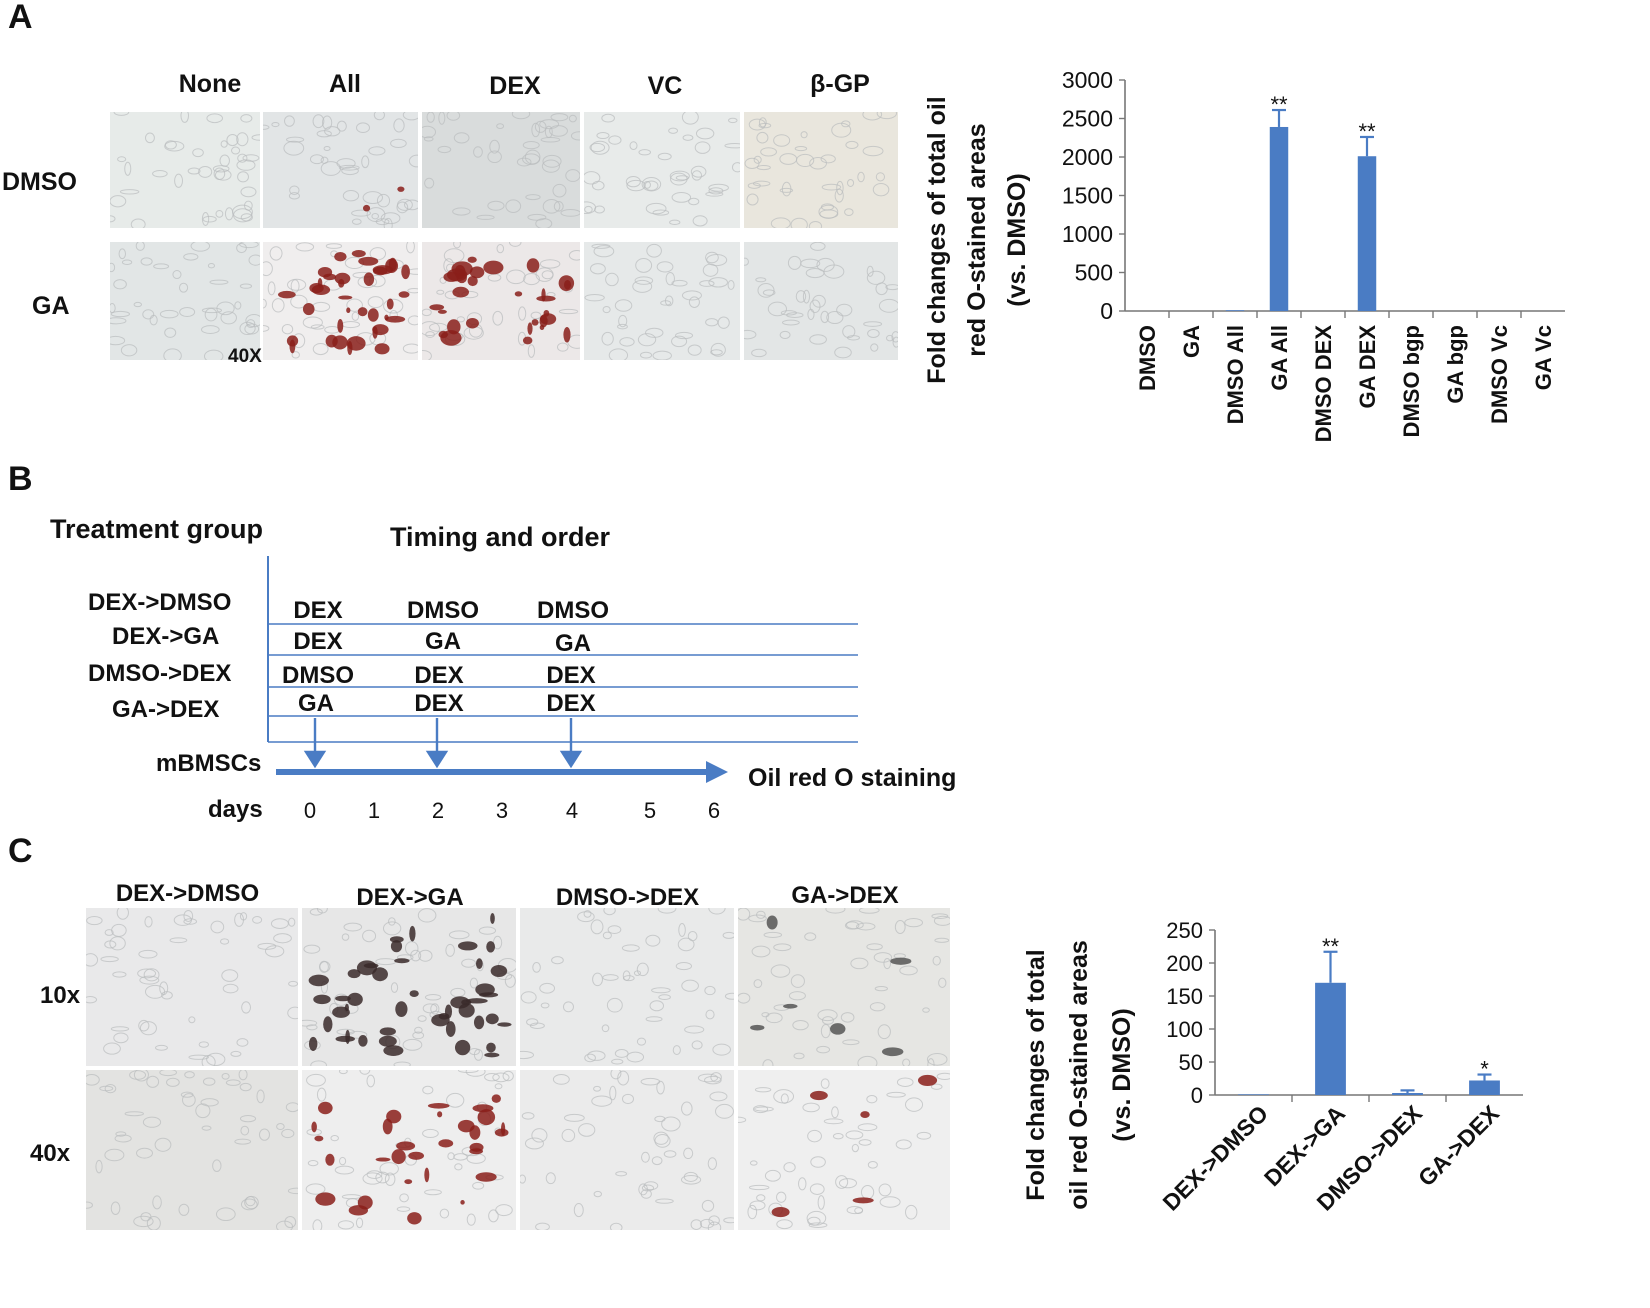 The width and height of the screenshot is (1650, 1308). Describe the element at coordinates (665, 86) in the screenshot. I see `col-label-vc: VC` at that location.